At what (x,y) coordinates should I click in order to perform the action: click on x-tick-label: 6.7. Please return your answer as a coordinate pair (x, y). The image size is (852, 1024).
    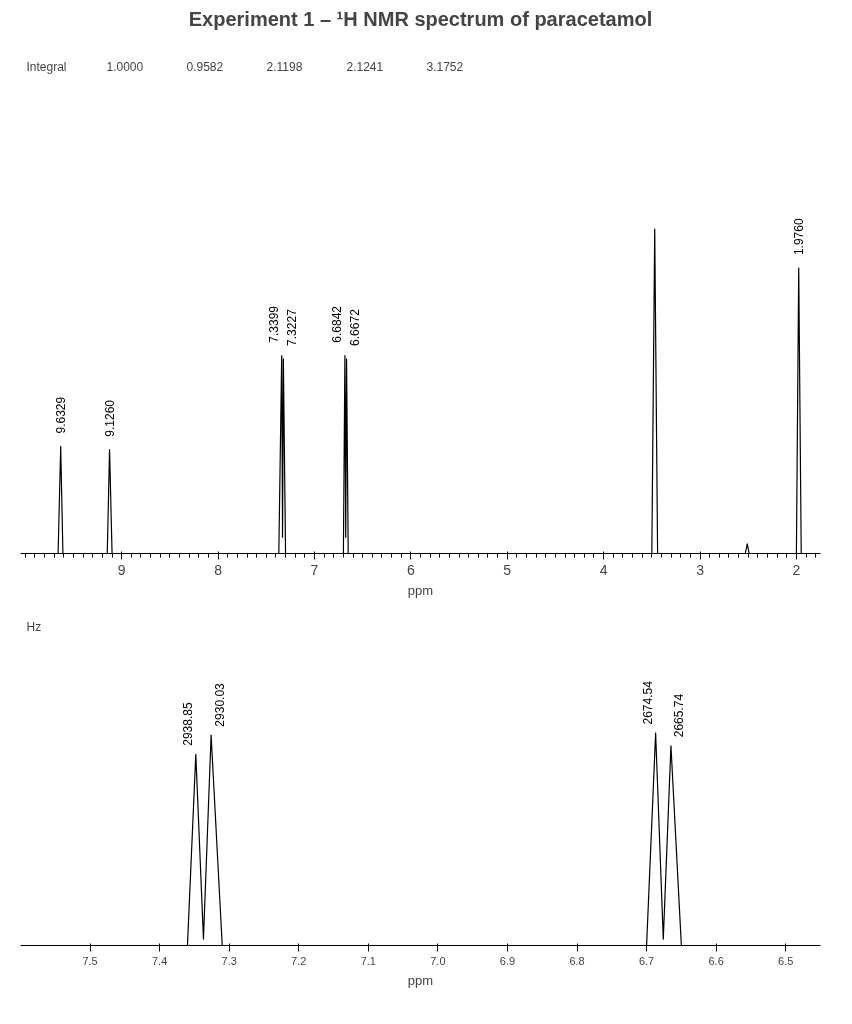
    Looking at the image, I should click on (646, 960).